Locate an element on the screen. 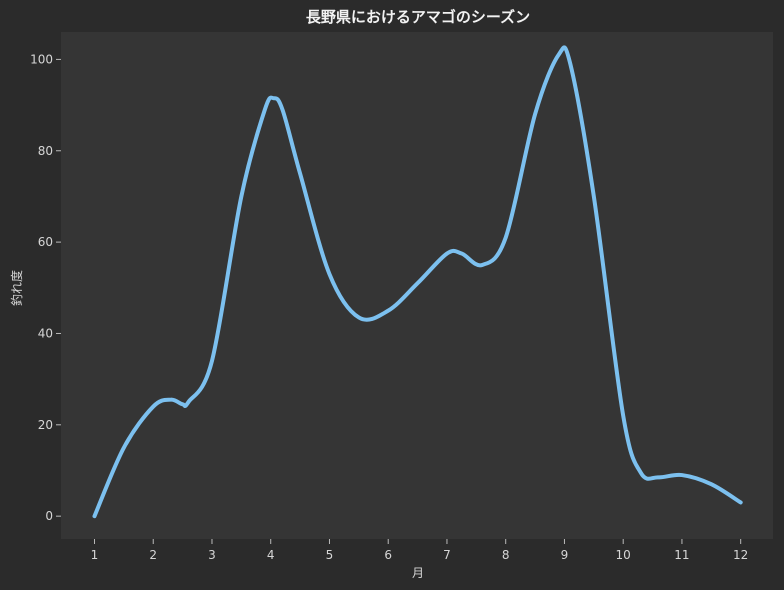 This screenshot has width=784, height=590. y-tick-label: 60 is located at coordinates (45, 242).